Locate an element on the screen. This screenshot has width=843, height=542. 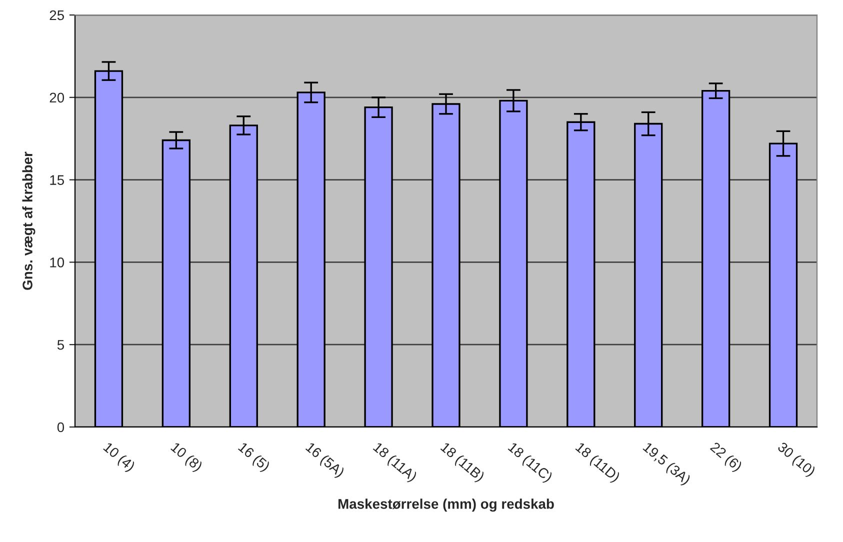
x-tick-label: 10 (4) is located at coordinates (118, 458).